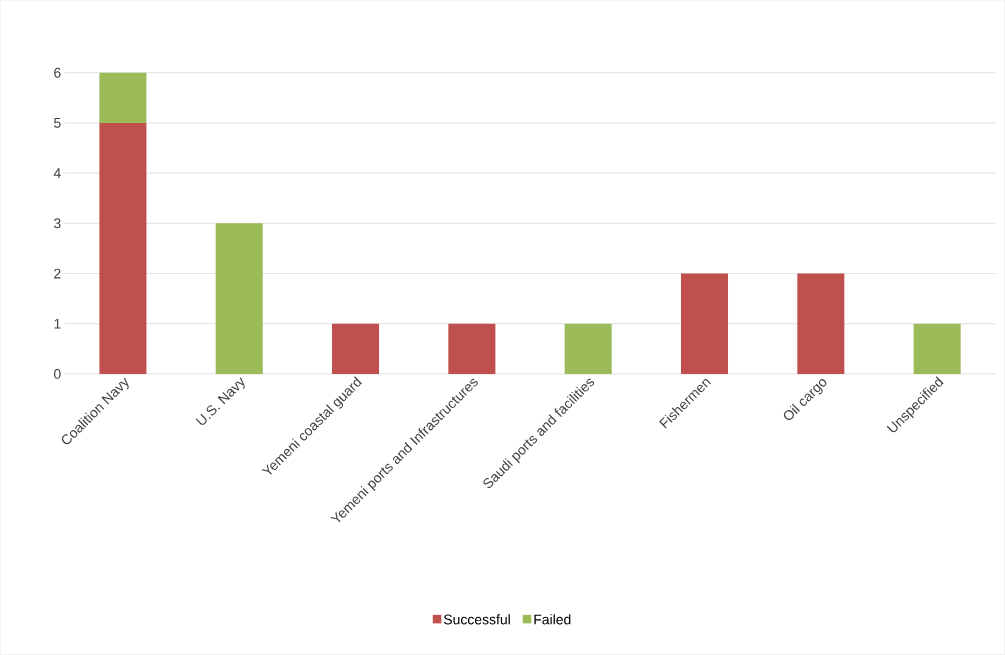 Image resolution: width=1005 pixels, height=655 pixels. Describe the element at coordinates (57, 324) in the screenshot. I see `y-tick-label: 1` at that location.